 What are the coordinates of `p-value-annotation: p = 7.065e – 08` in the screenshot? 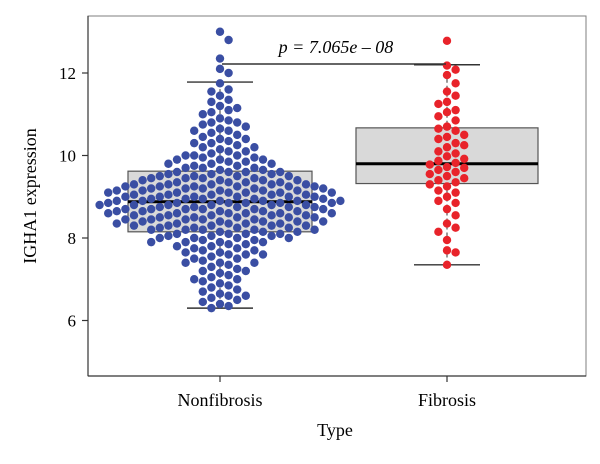 It's located at (335, 47).